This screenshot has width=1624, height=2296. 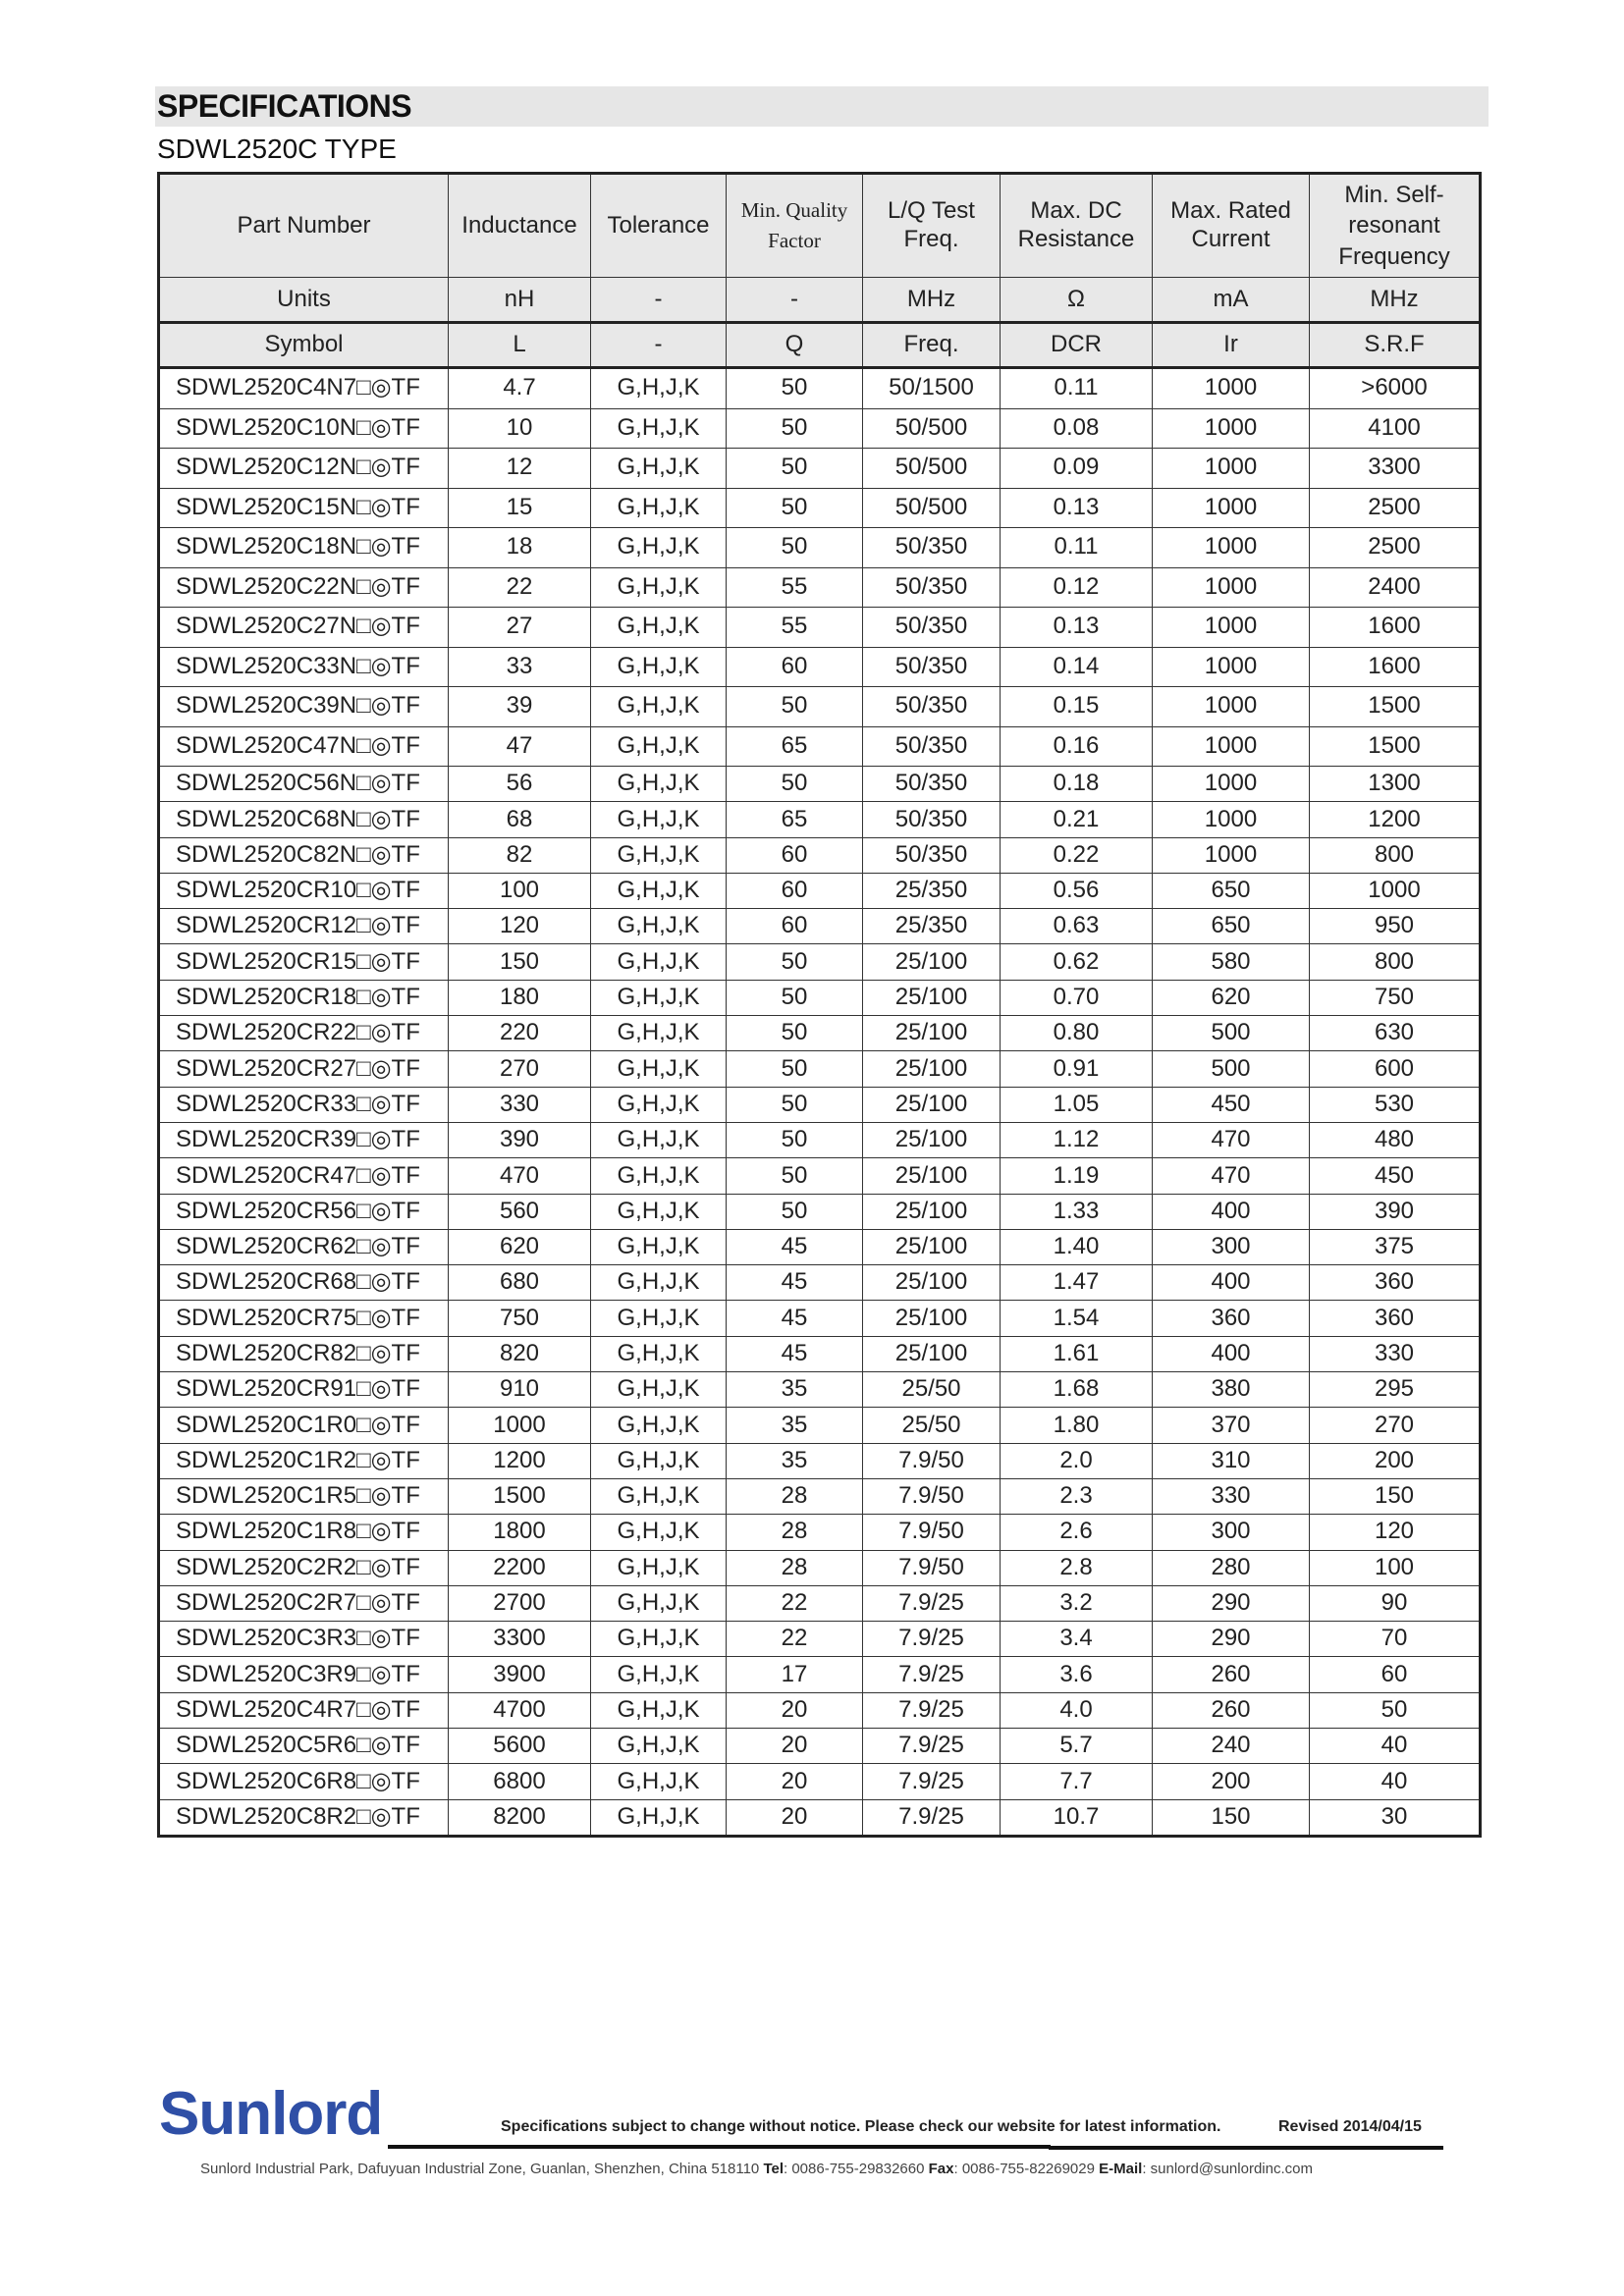 I want to click on value-cell: 25/350, so click(x=931, y=891).